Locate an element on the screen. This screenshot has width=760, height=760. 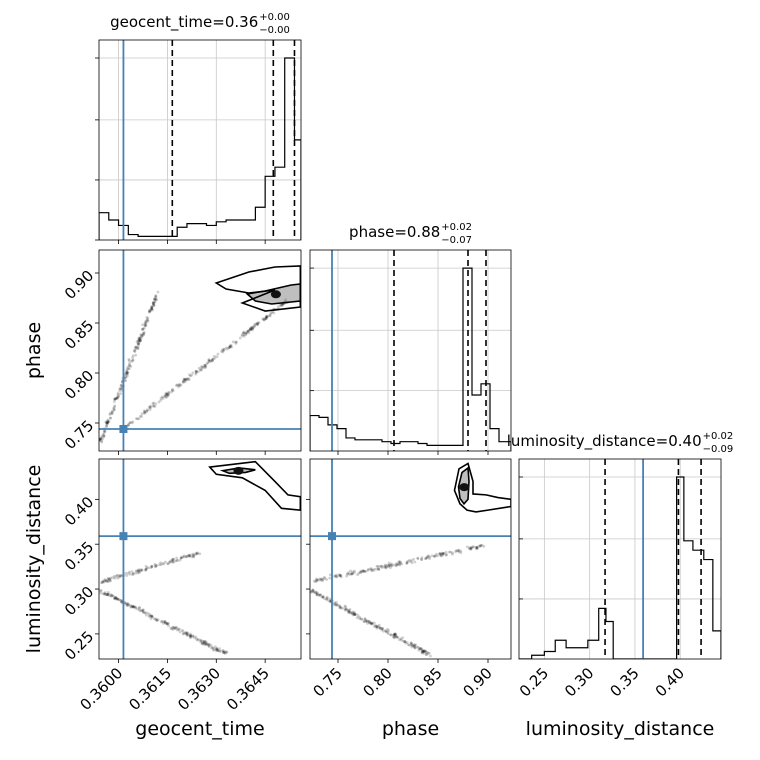
x-tick-label: 0.80 is located at coordinates (377, 682).